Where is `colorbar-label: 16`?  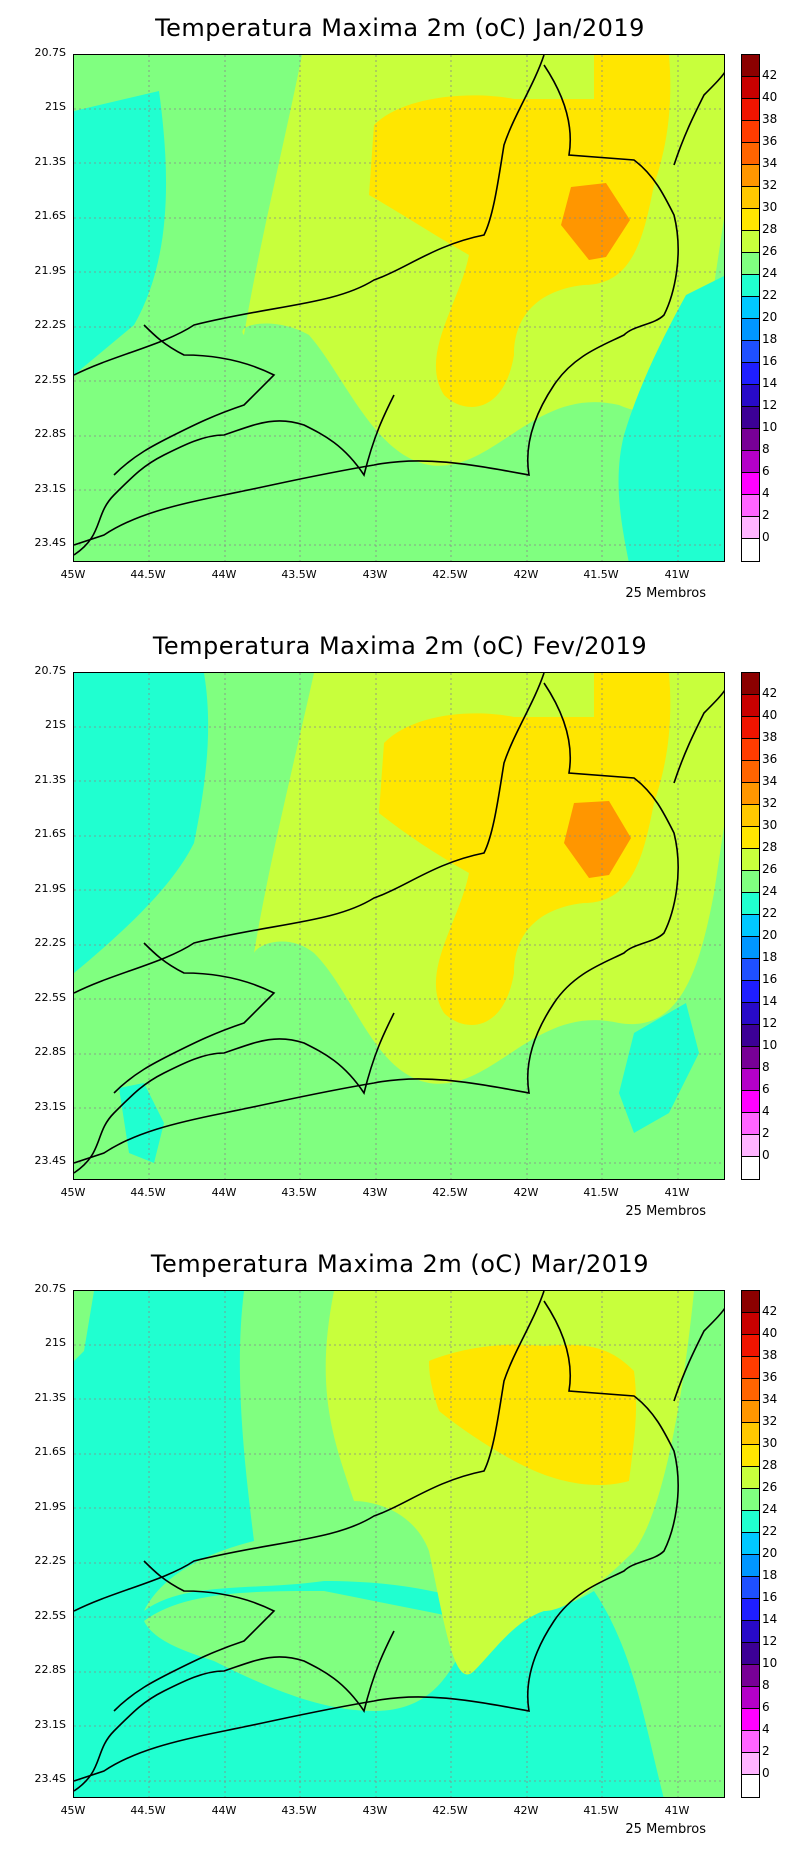 colorbar-label: 16 is located at coordinates (770, 979).